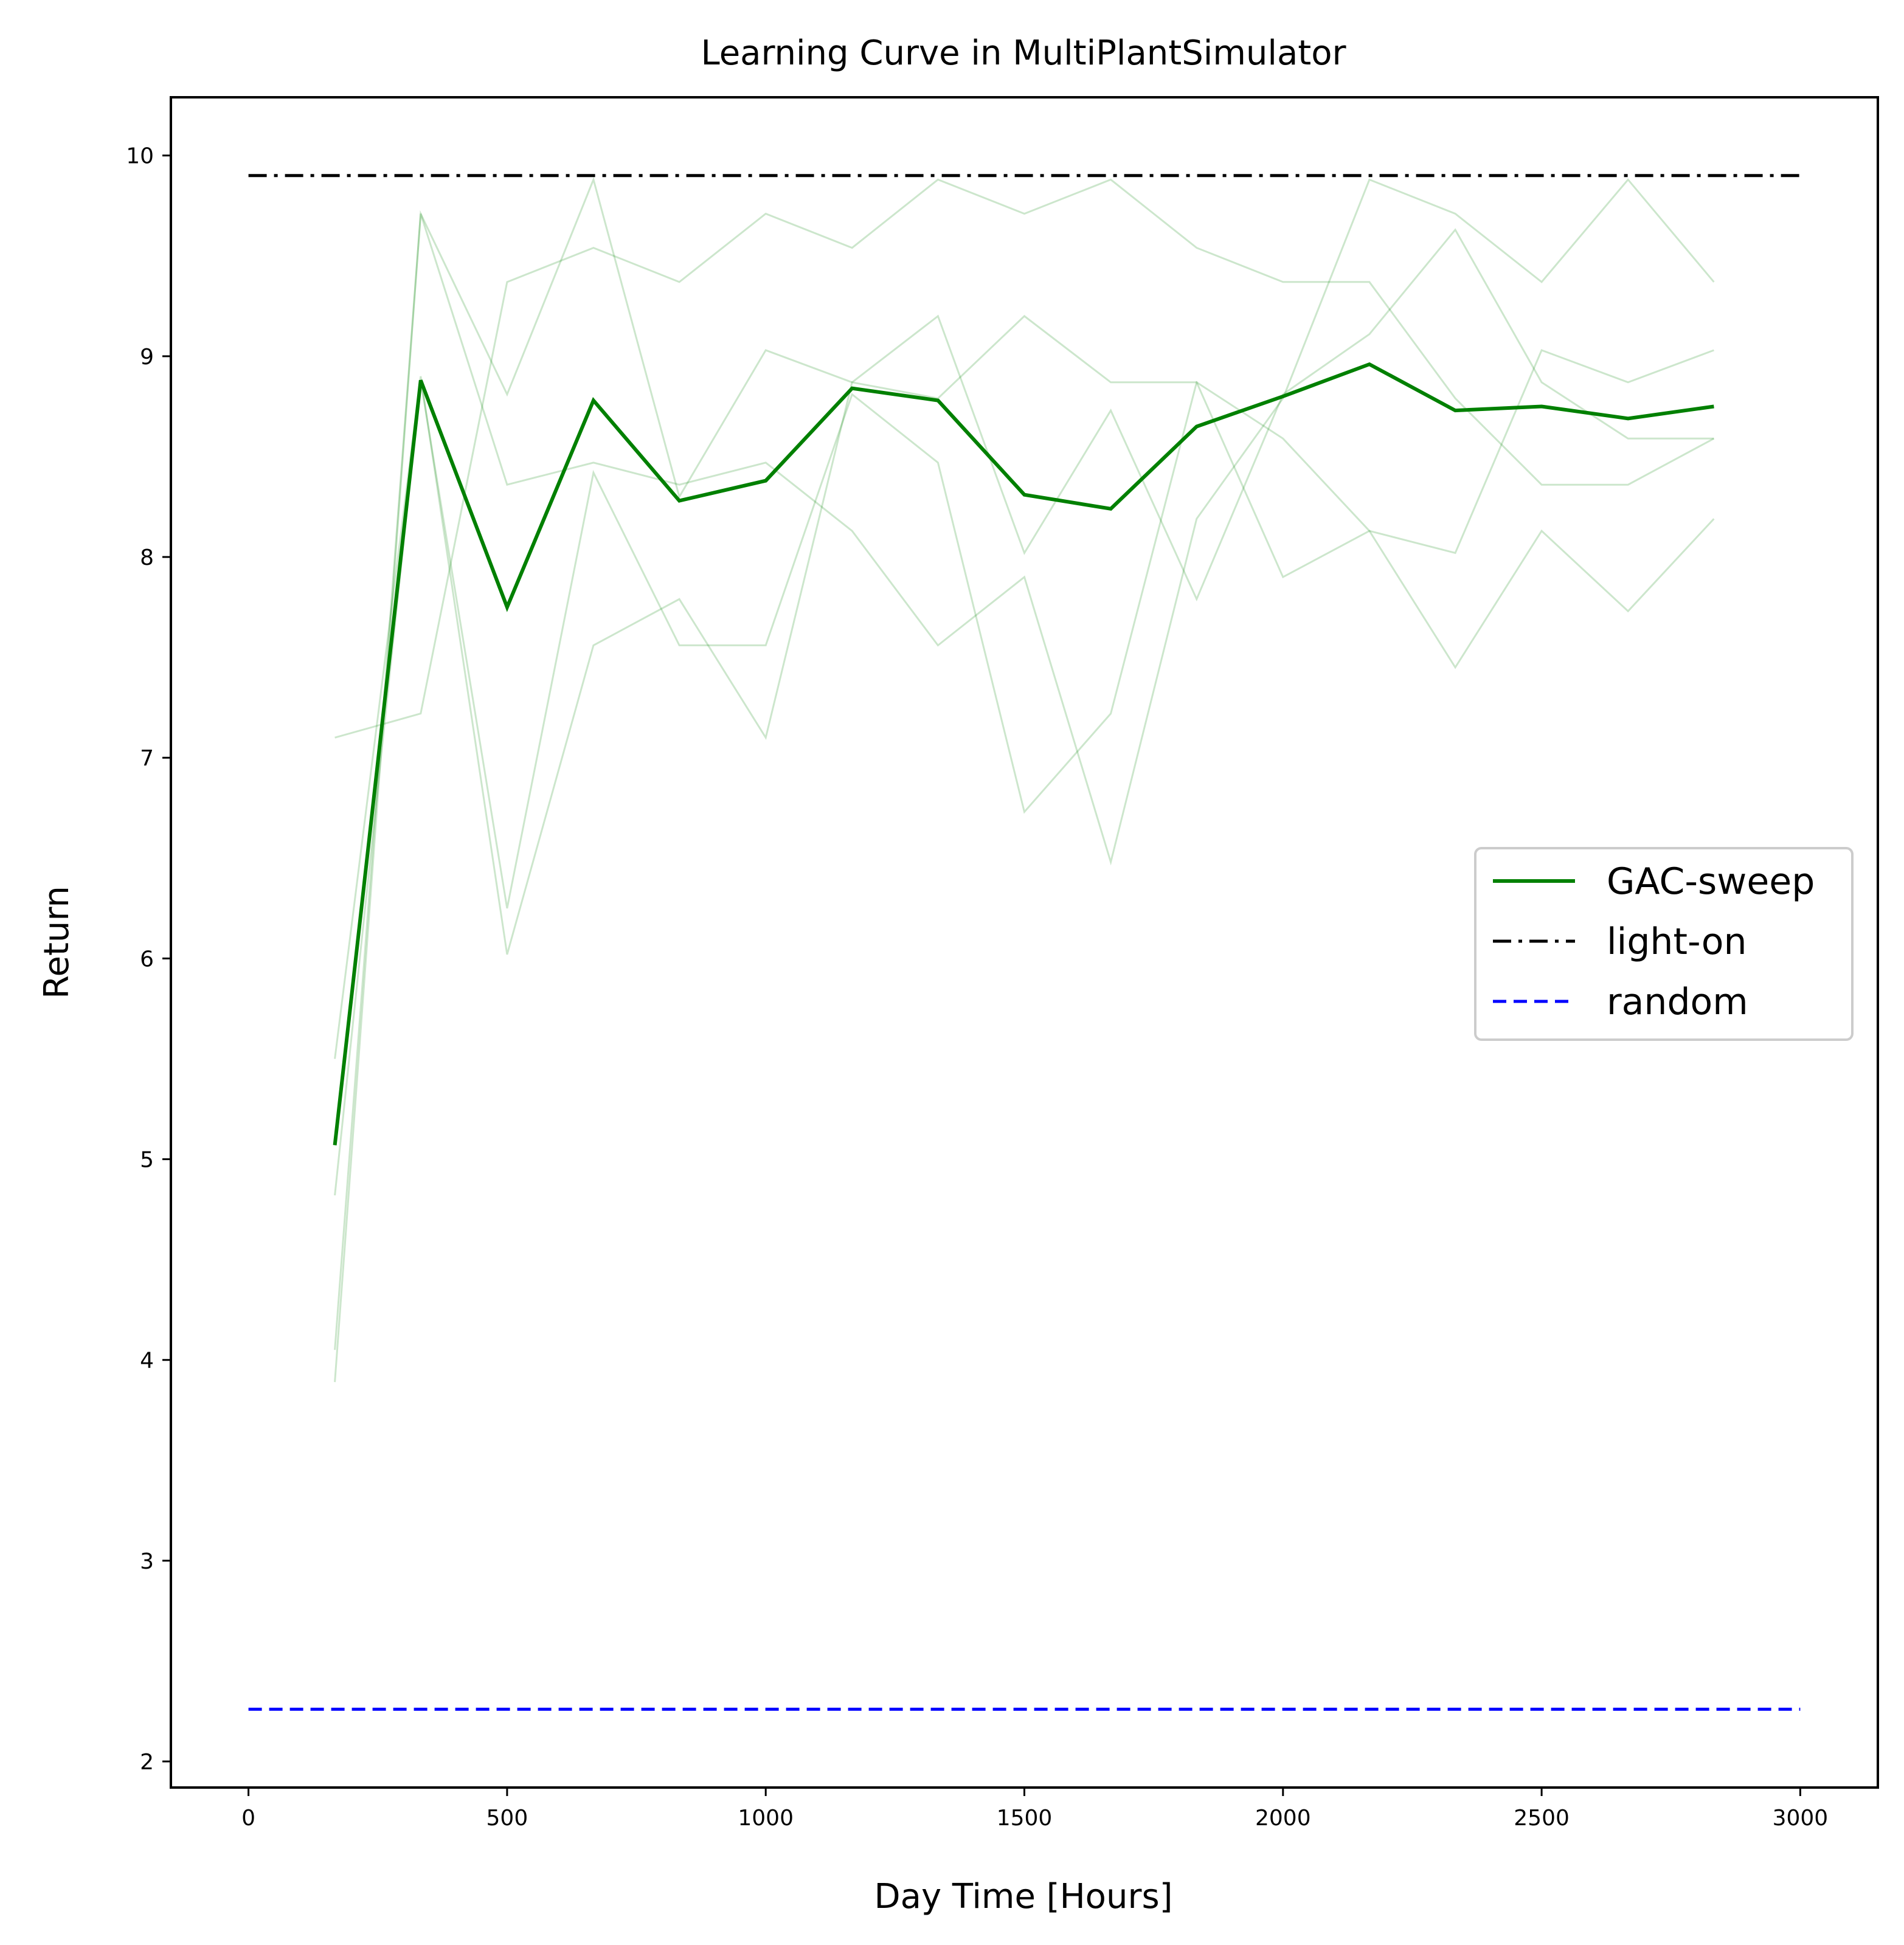 This screenshot has height=1945, width=1904. I want to click on x-tick-label: 3000, so click(1801, 1818).